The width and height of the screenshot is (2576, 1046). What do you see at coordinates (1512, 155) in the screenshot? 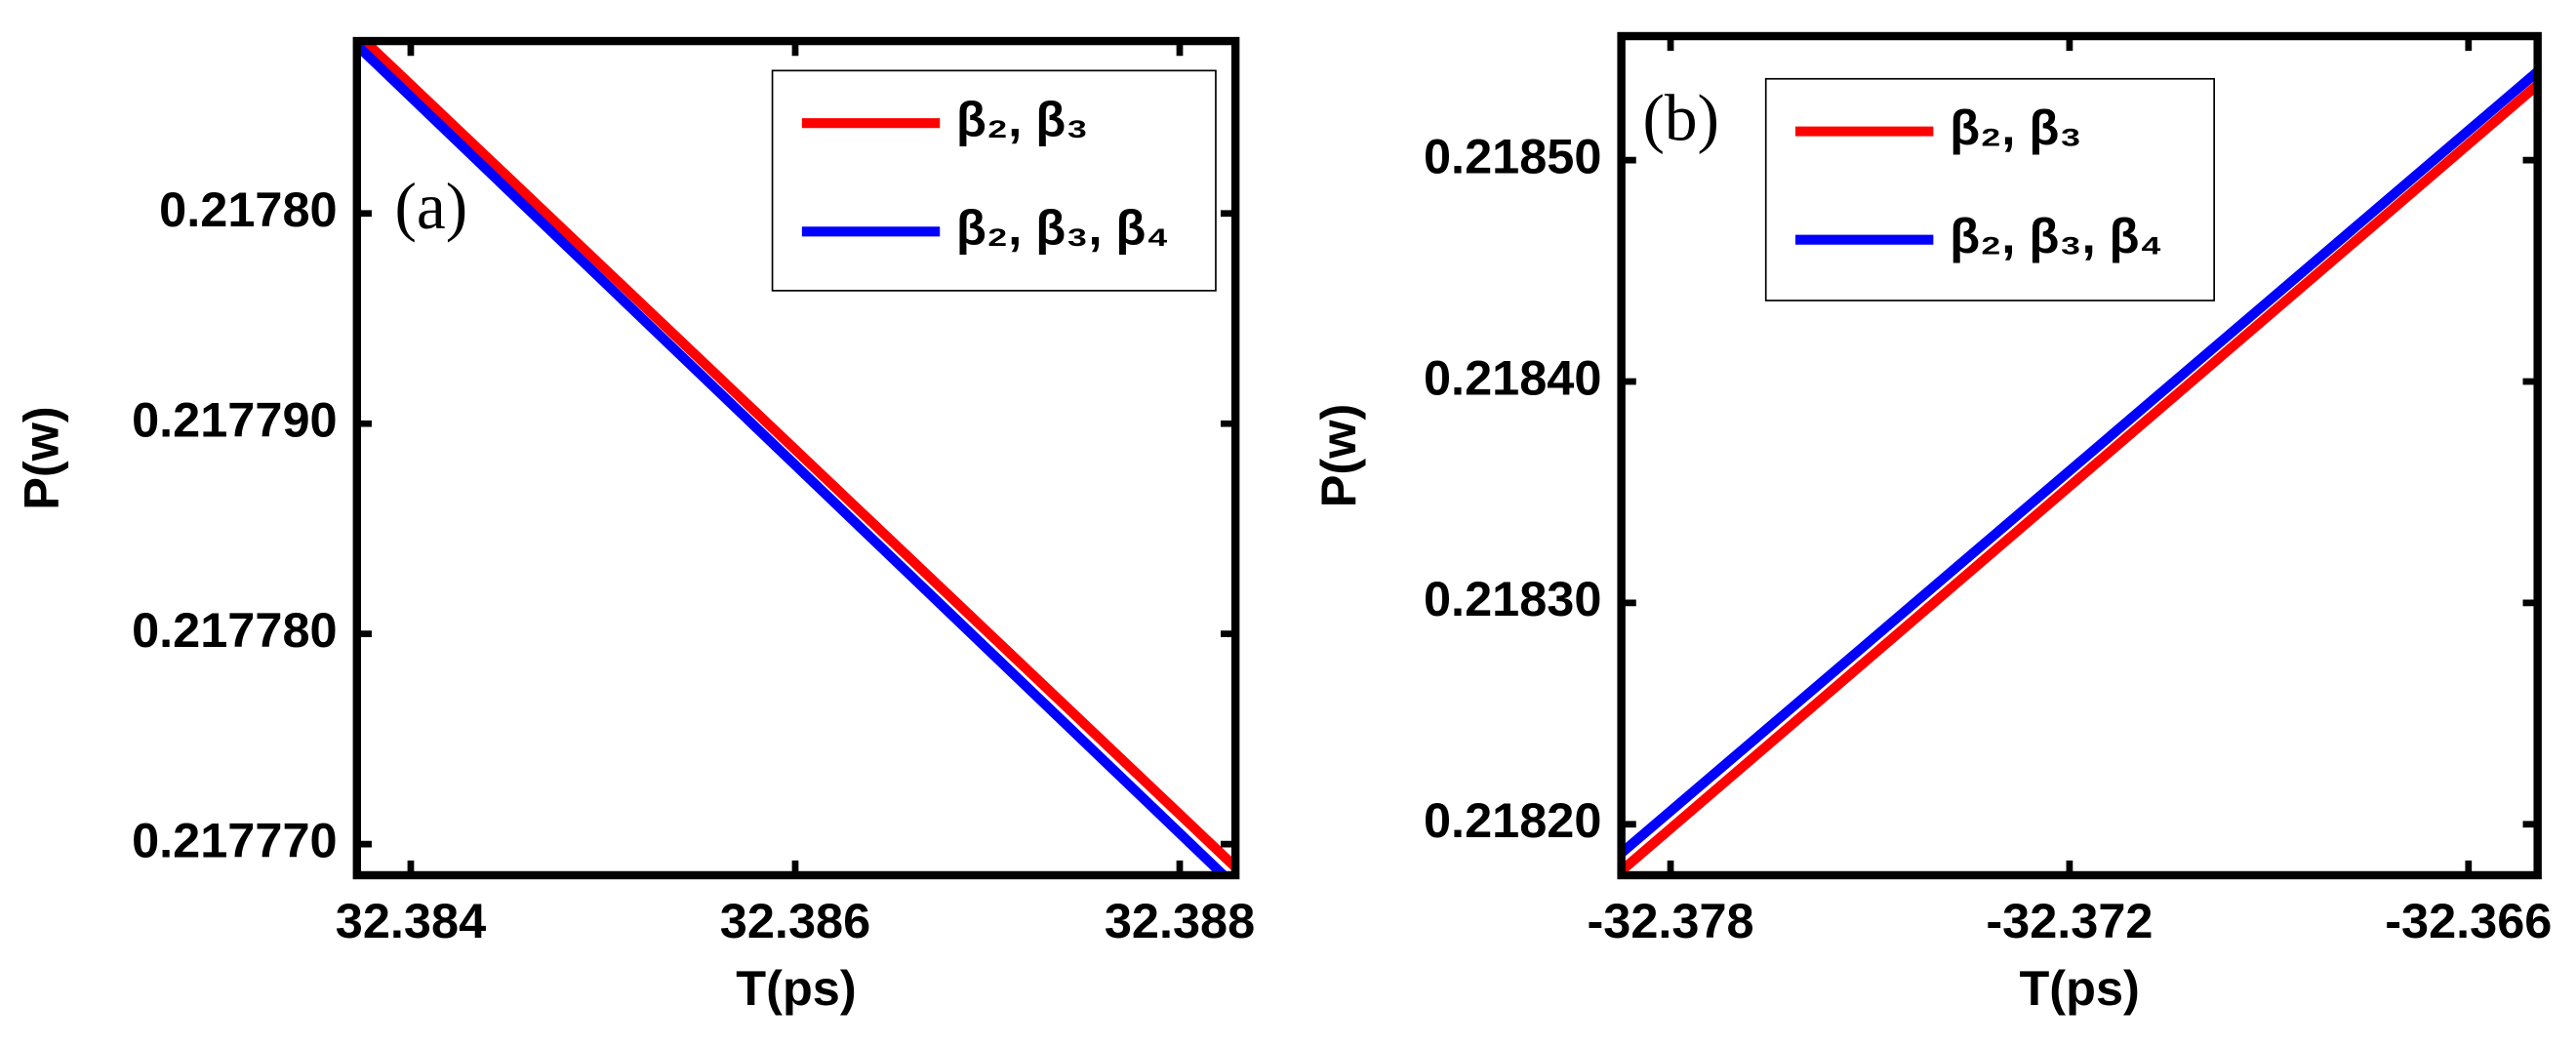
I see `y-tick-label: 0.21850` at bounding box center [1512, 155].